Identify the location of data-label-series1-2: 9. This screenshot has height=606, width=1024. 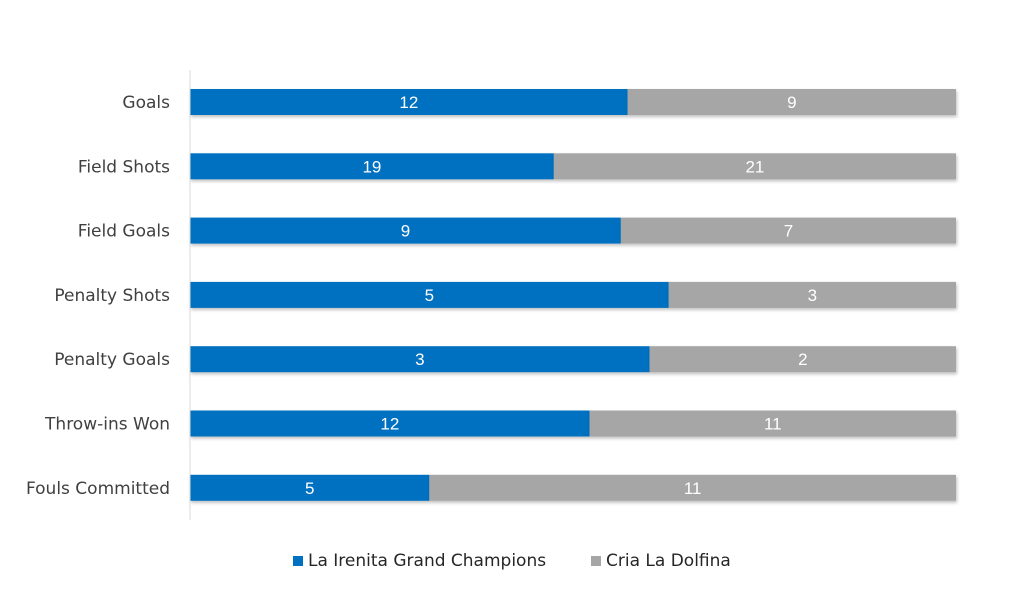
(405, 231).